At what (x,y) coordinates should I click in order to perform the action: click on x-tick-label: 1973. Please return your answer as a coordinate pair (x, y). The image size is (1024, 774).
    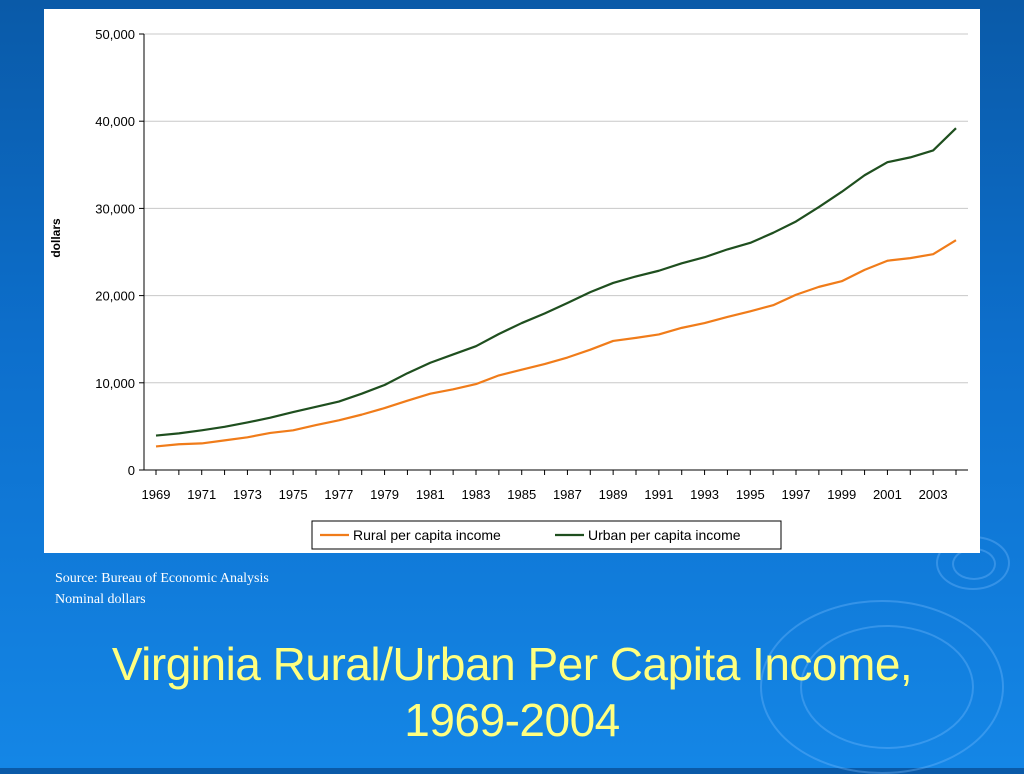
    Looking at the image, I should click on (247, 494).